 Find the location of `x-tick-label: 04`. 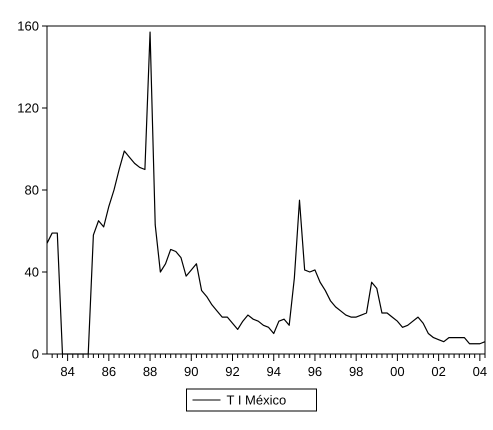

x-tick-label: 04 is located at coordinates (480, 371).